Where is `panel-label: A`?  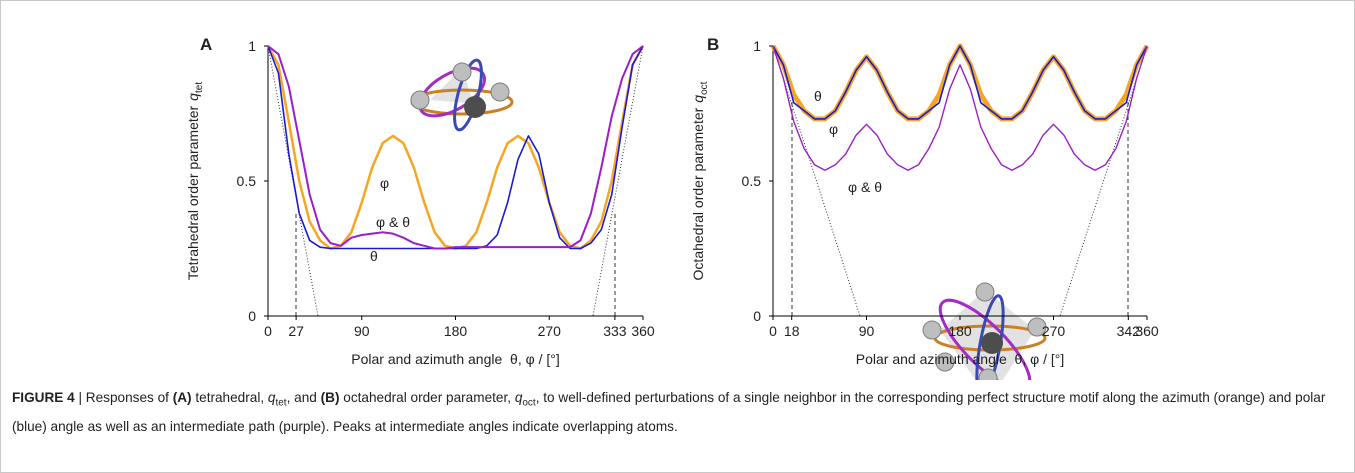 panel-label: A is located at coordinates (206, 44).